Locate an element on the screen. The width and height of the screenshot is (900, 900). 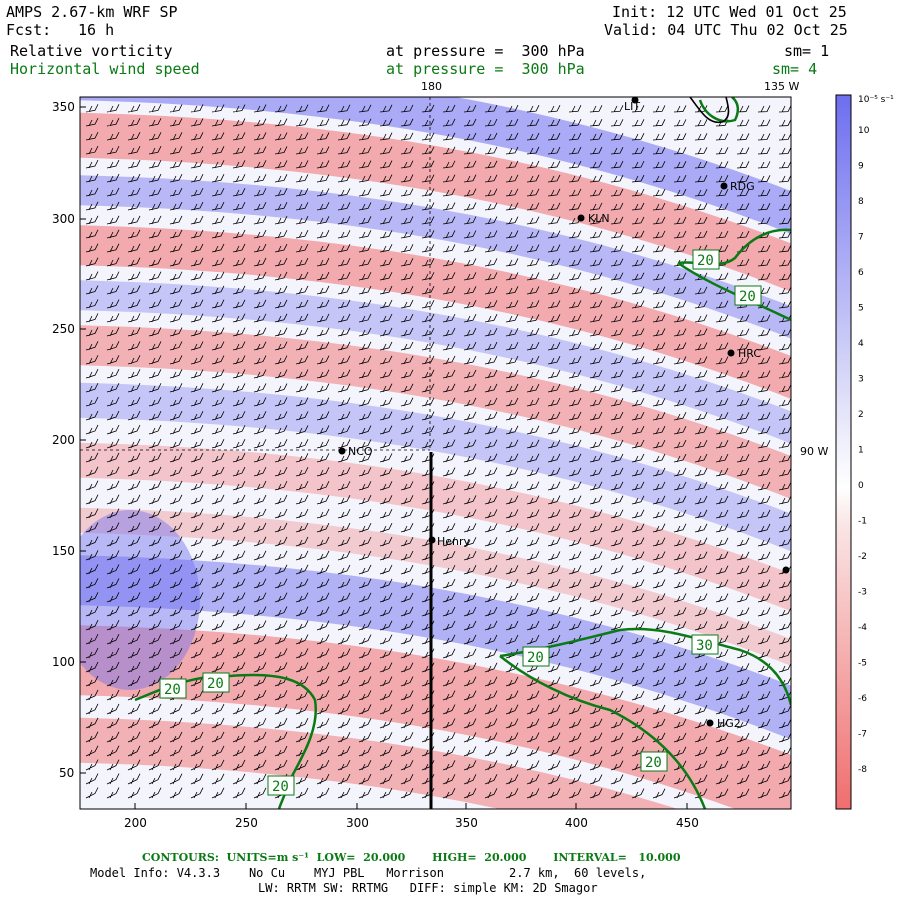
coastline is located at coordinates (709, 110).